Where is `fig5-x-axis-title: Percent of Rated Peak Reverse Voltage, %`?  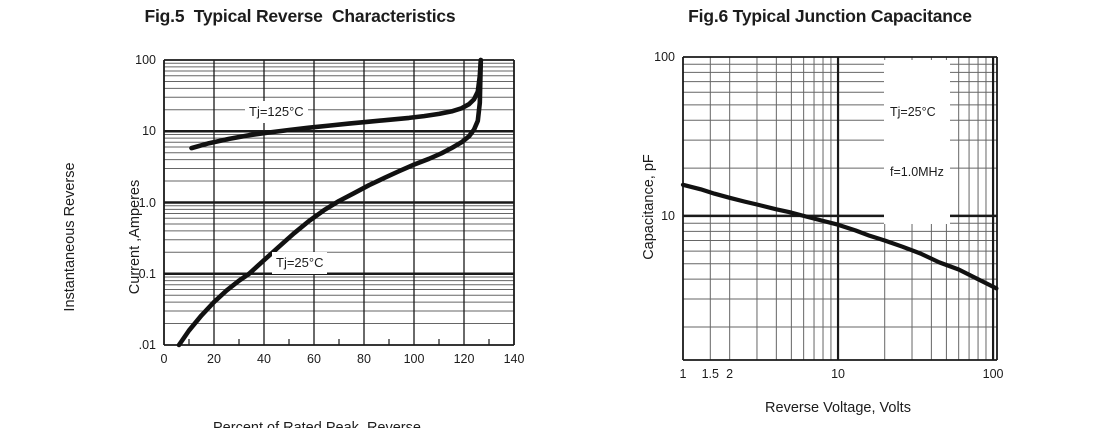
fig5-x-axis-title: Percent of Rated Peak Reverse Voltage, % is located at coordinates (317, 401).